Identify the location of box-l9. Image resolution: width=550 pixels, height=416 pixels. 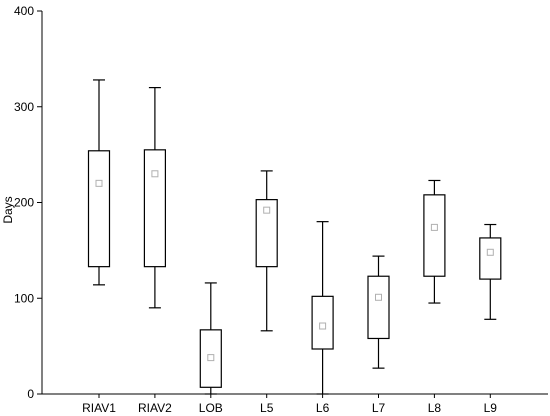
(490, 271).